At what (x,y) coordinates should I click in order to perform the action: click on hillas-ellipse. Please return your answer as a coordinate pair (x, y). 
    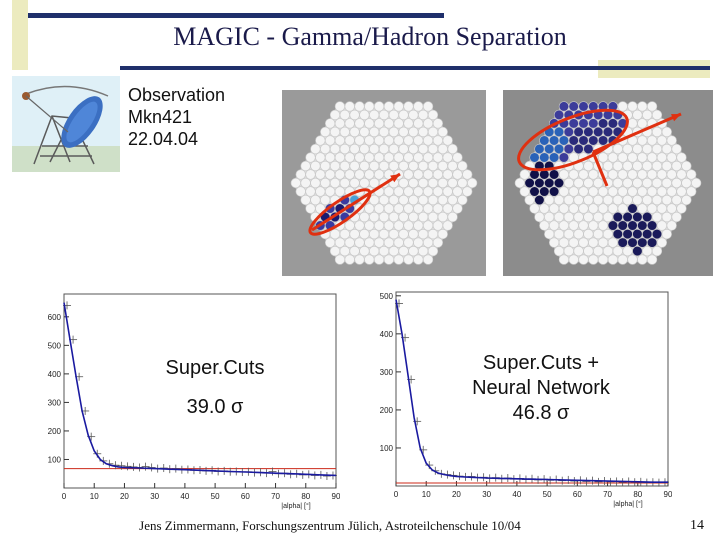
    Looking at the image, I should click on (573, 140).